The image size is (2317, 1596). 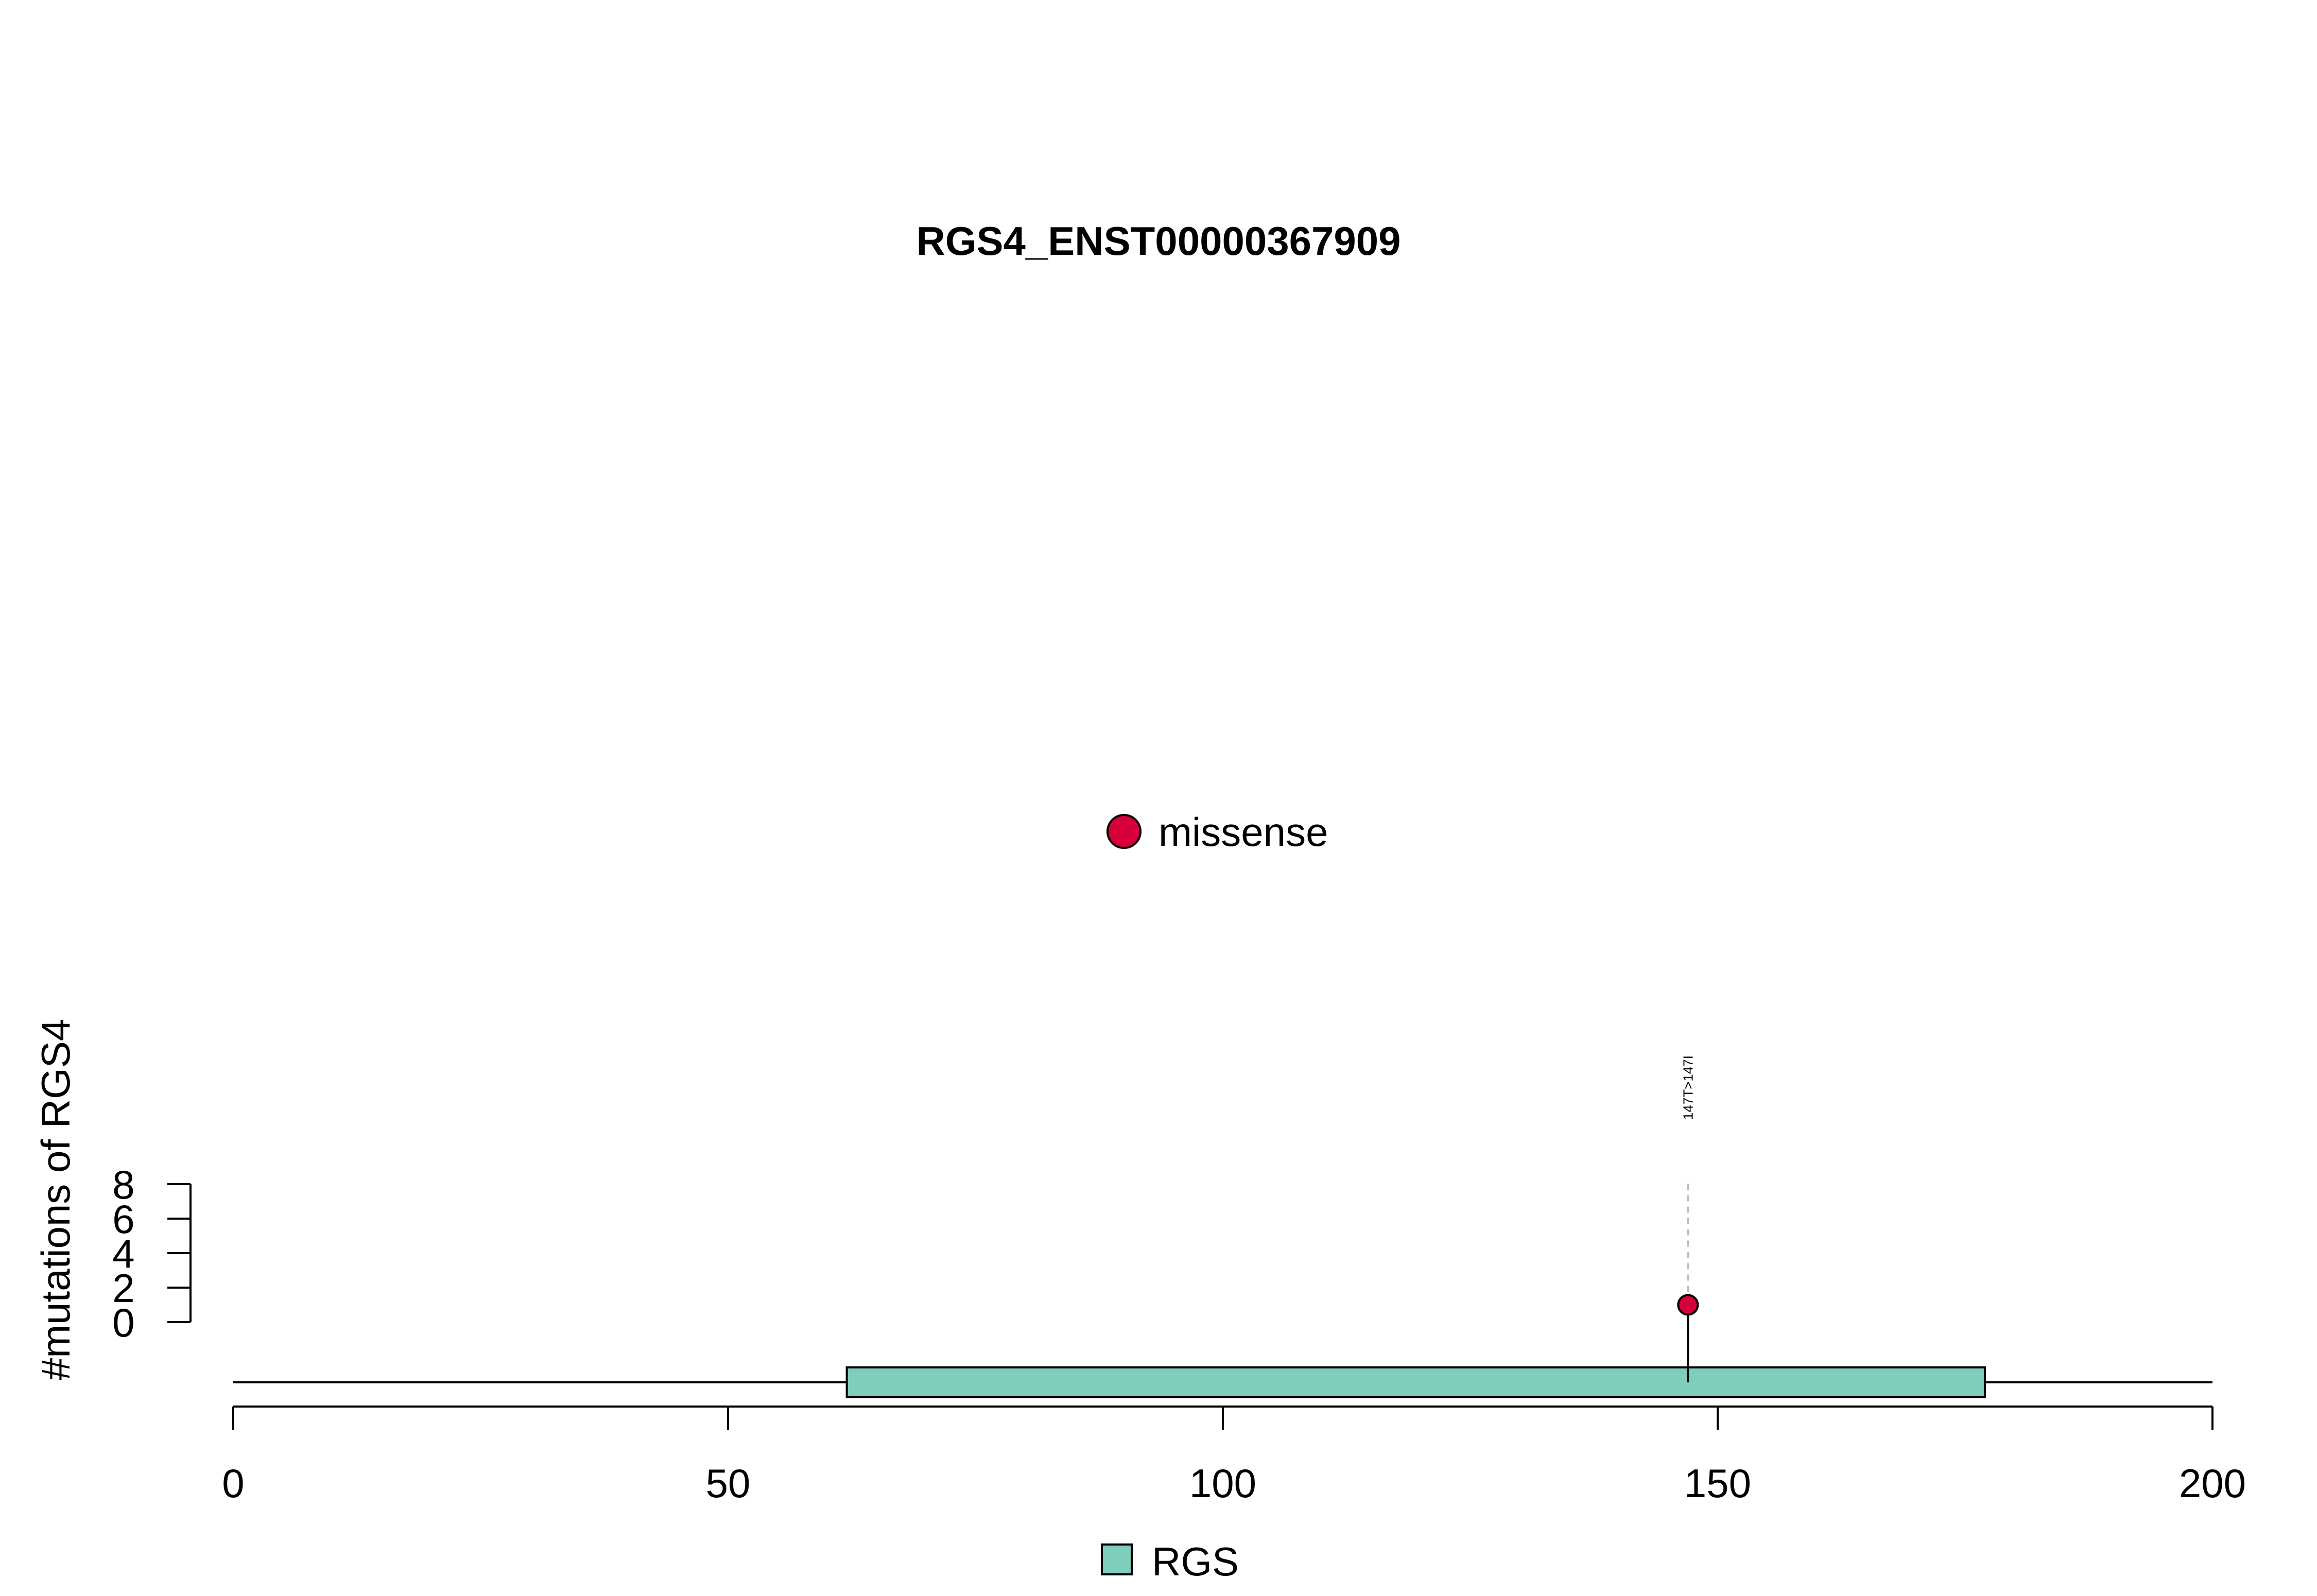 I want to click on chart-title: RGS4_ENST00000367909, so click(x=1159, y=241).